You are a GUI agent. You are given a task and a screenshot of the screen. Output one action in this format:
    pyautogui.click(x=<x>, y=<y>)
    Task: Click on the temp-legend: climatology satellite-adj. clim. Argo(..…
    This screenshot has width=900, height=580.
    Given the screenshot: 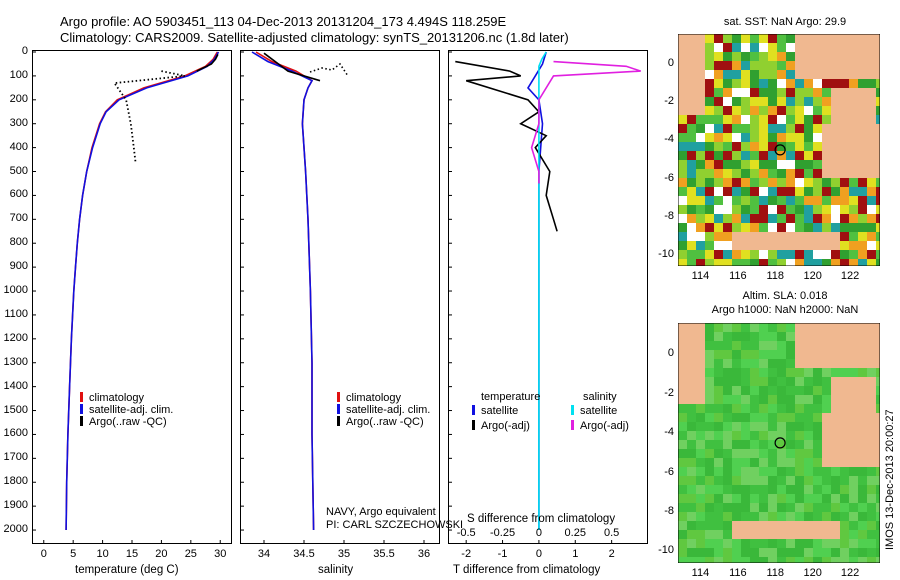 What is the action you would take?
    pyautogui.click(x=126, y=410)
    